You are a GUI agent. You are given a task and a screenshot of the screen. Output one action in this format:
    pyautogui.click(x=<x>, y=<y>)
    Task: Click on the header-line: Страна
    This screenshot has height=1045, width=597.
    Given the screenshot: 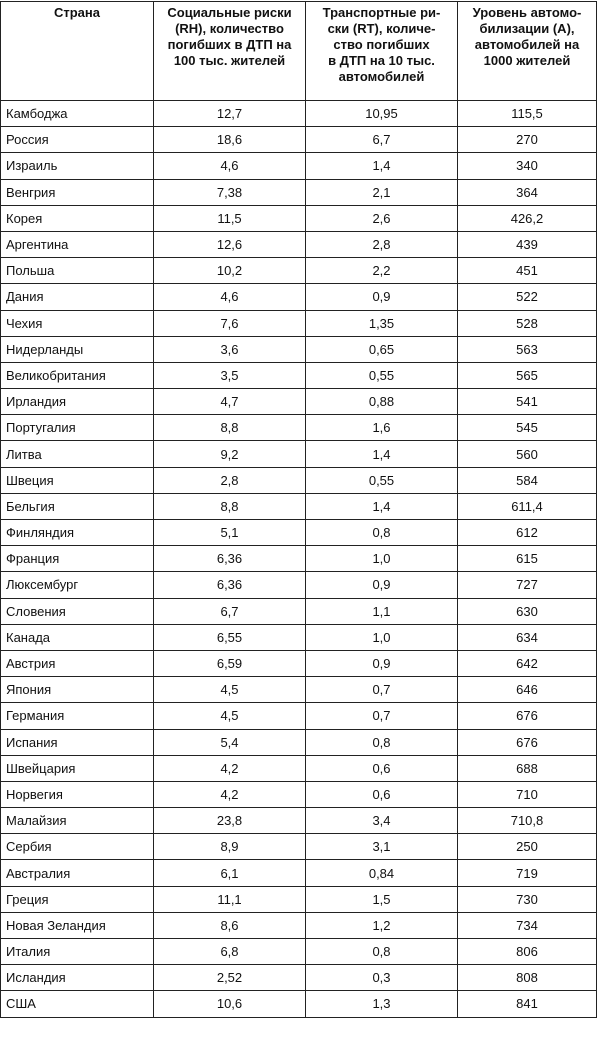 What is the action you would take?
    pyautogui.click(x=76, y=12)
    